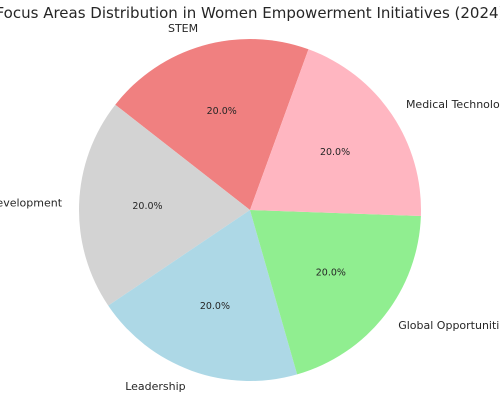  Describe the element at coordinates (147, 206) in the screenshot. I see `slice-value-entrepreneurship-development: 20.0%` at that location.